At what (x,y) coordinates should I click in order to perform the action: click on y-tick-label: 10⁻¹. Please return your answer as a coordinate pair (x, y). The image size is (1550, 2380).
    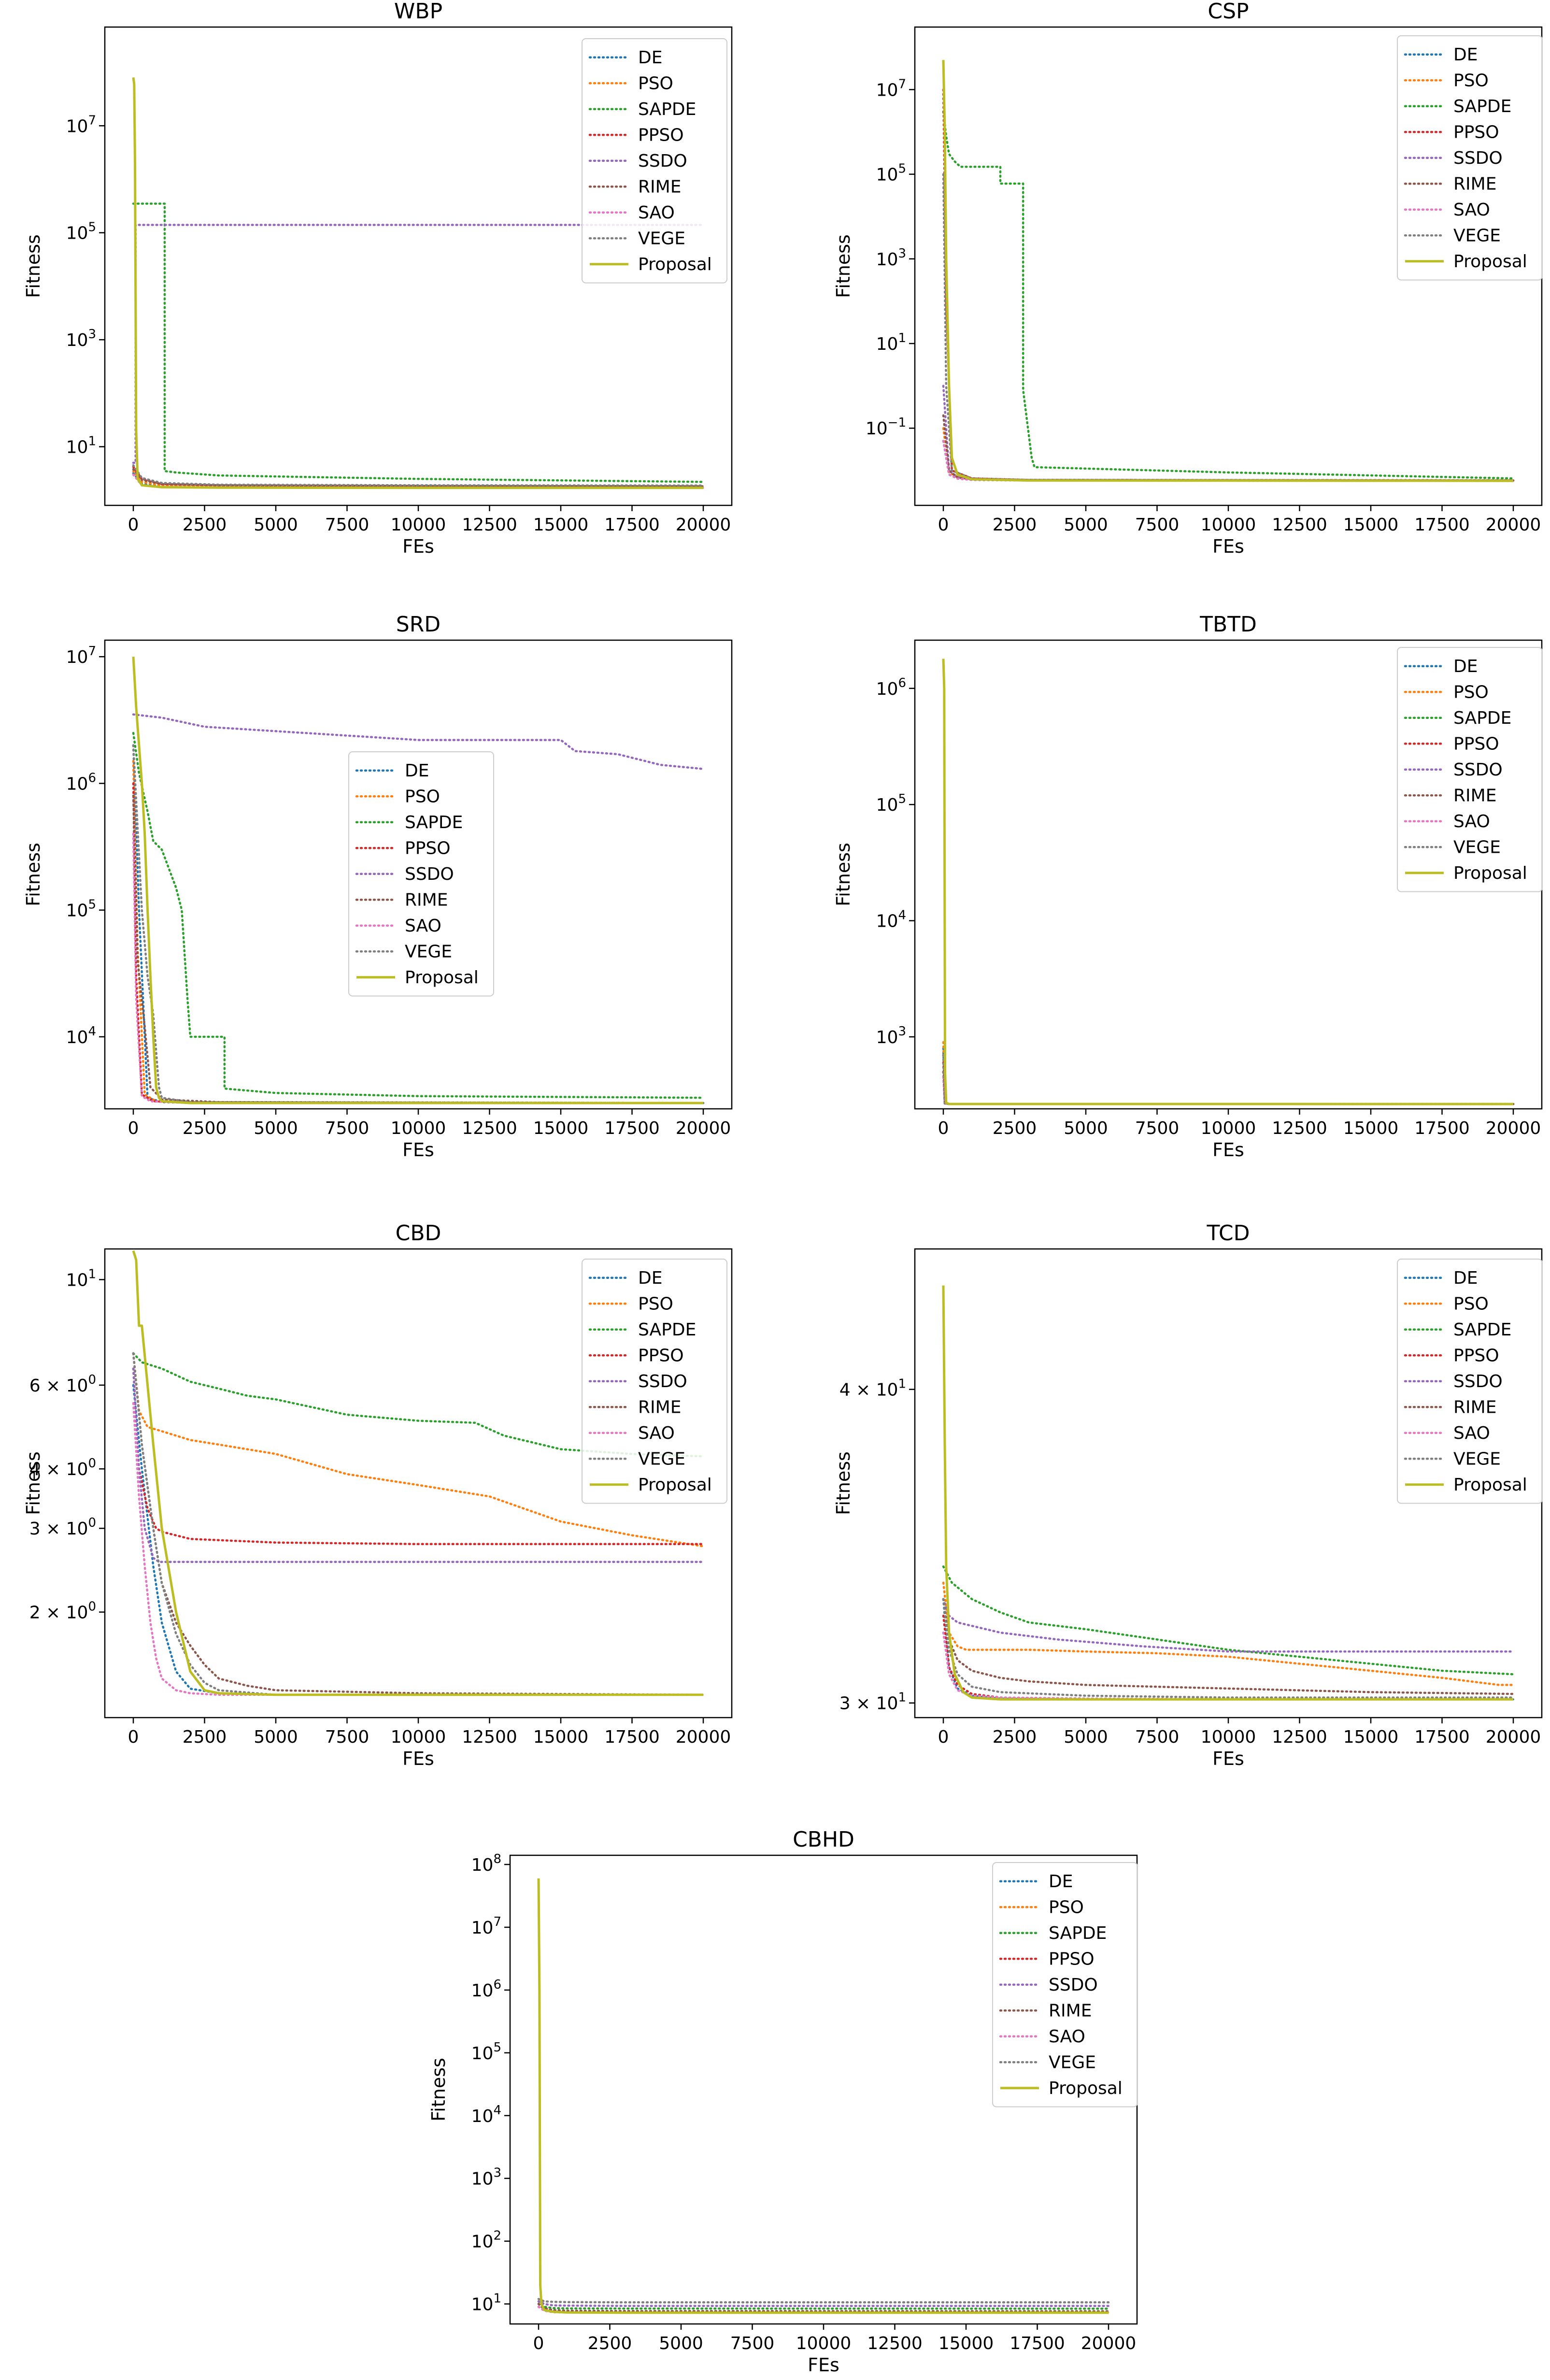
    Looking at the image, I should click on (886, 428).